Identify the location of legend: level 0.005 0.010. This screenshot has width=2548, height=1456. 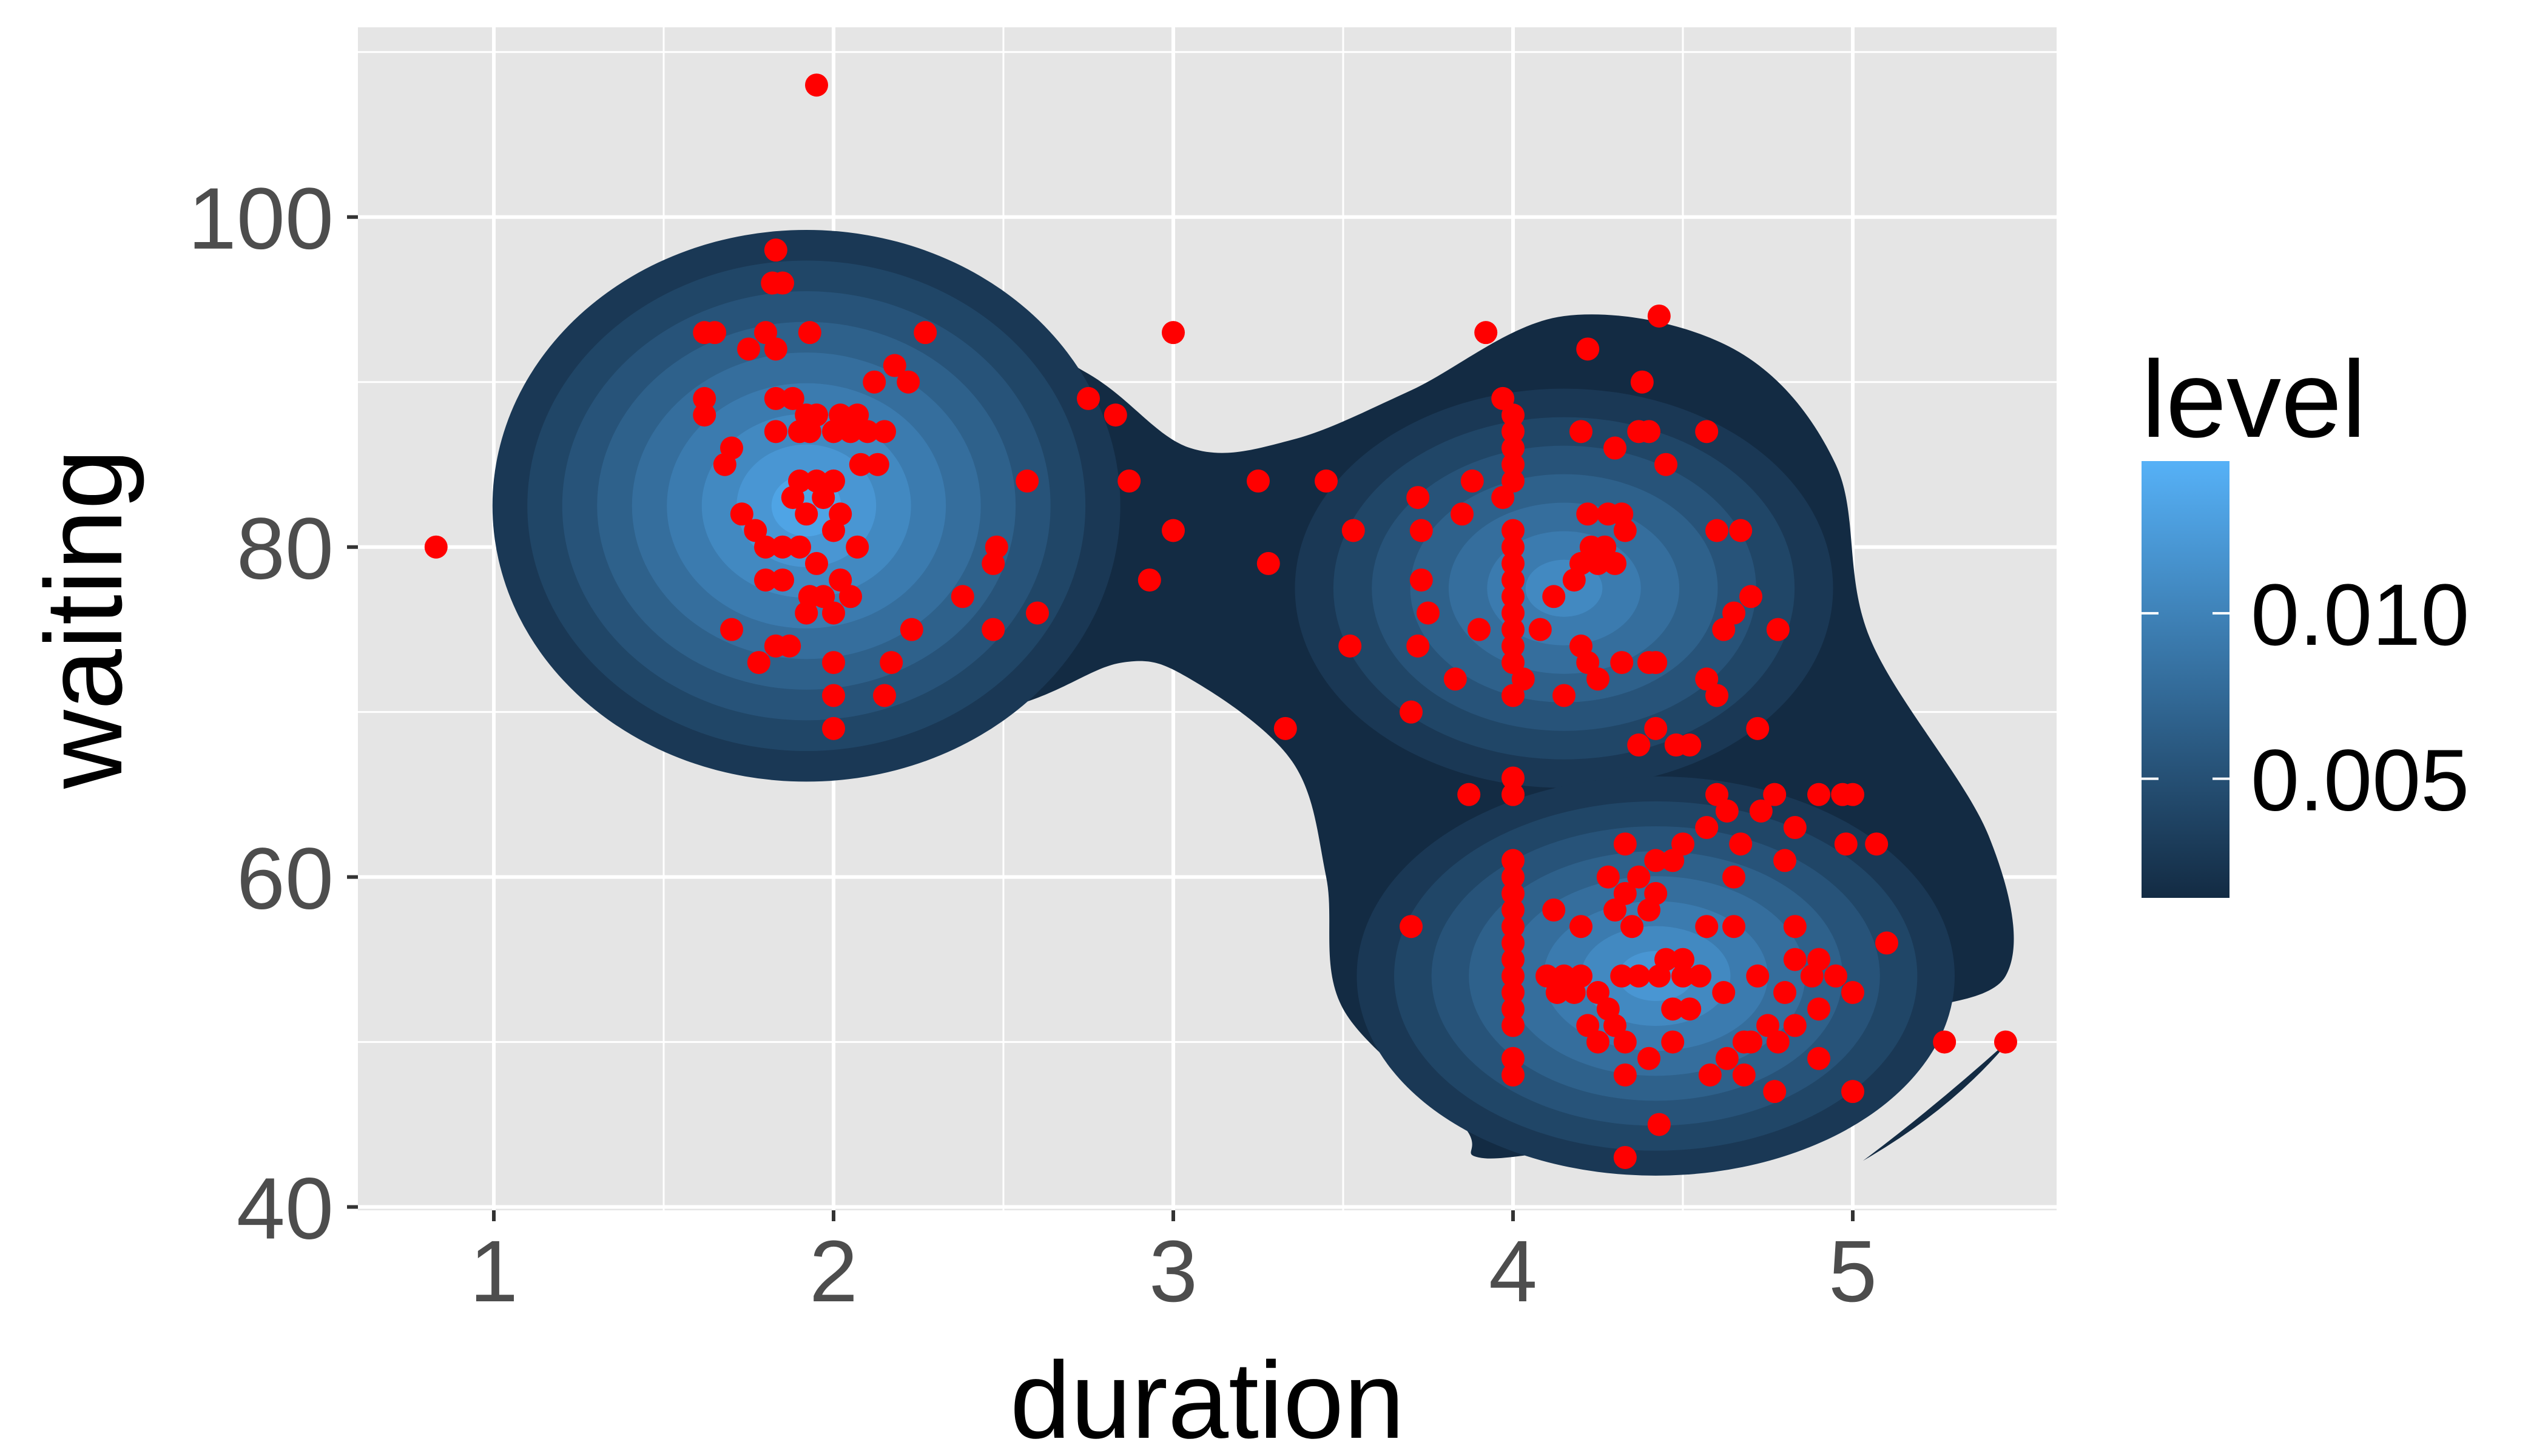
(2305, 618).